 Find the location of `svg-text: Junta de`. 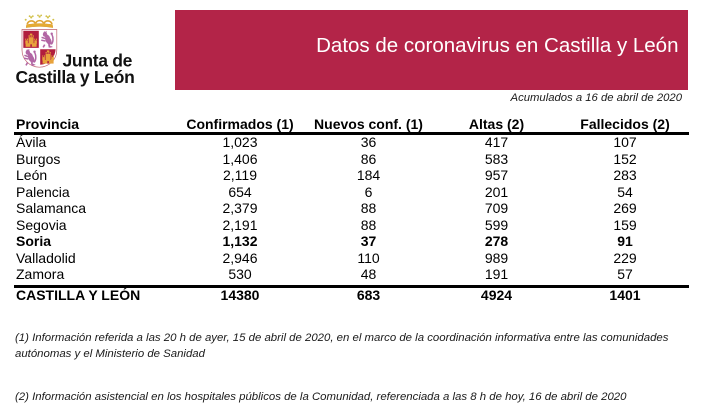

svg-text: Junta de is located at coordinates (98, 61).